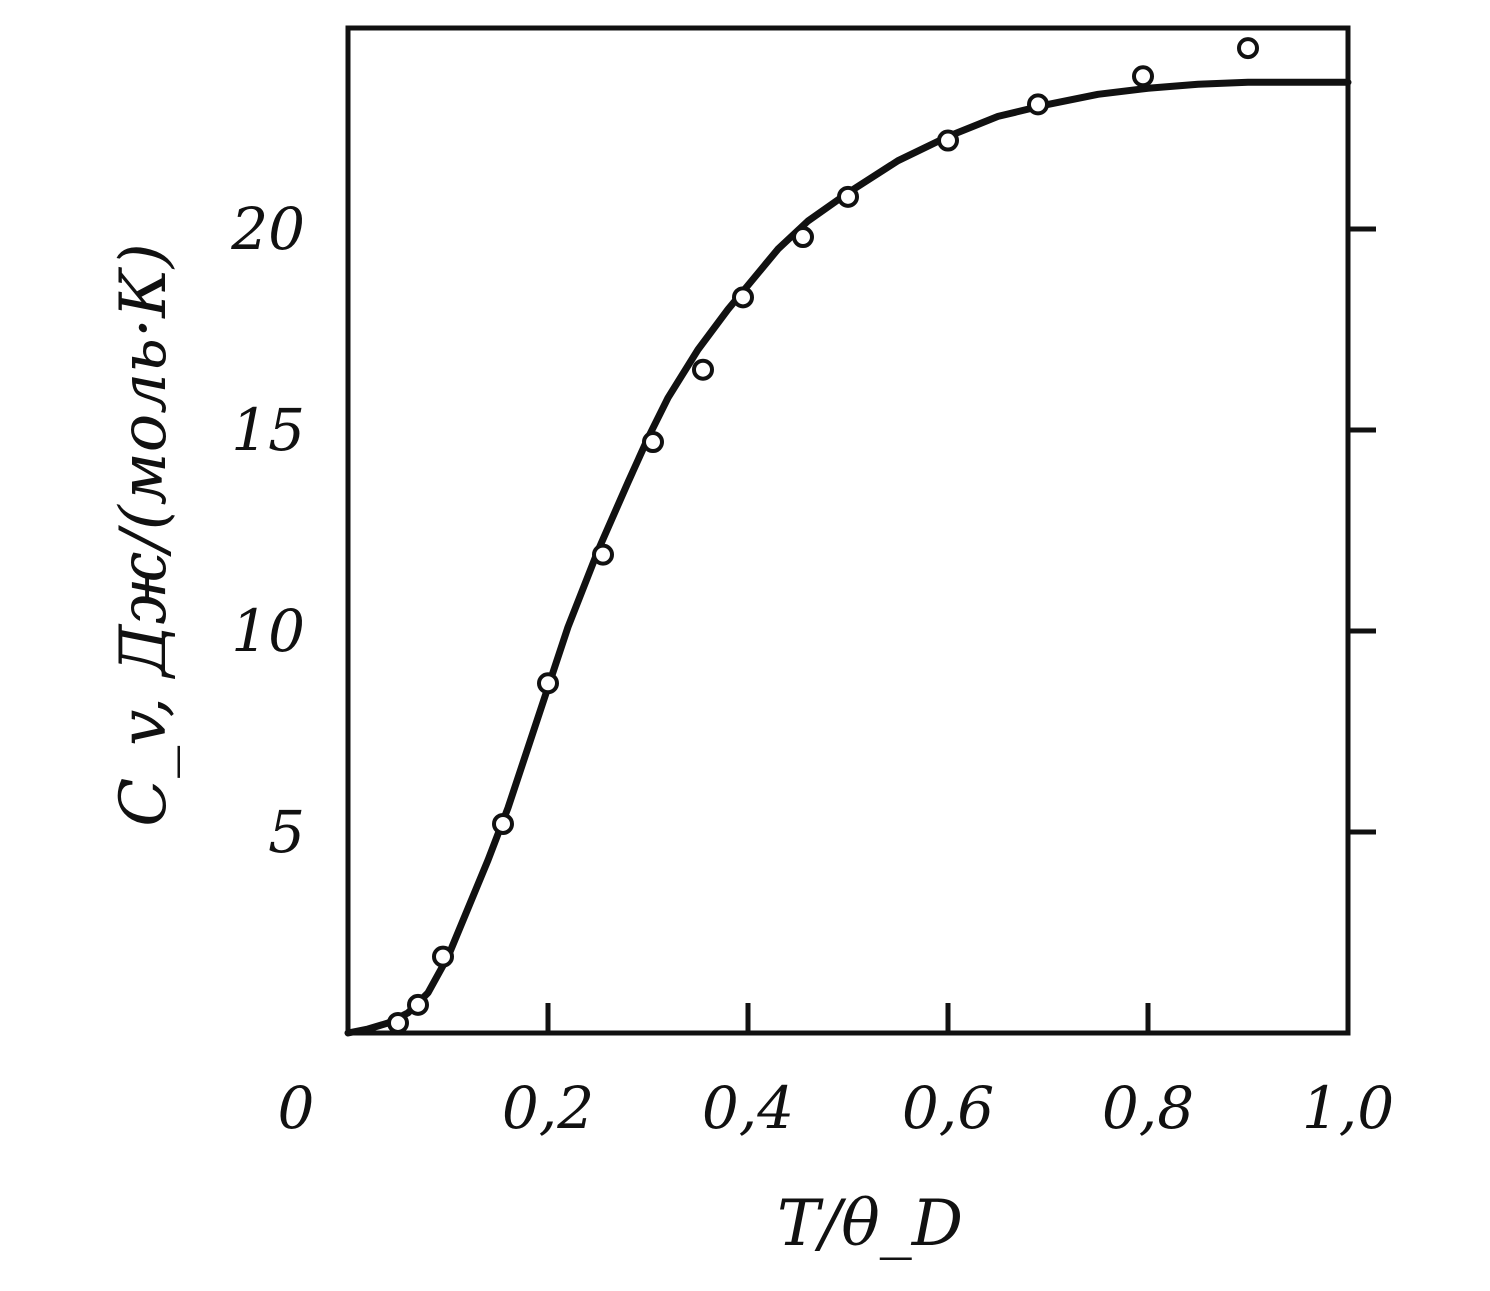 The width and height of the screenshot is (1490, 1291). Describe the element at coordinates (268, 430) in the screenshot. I see `y-tick-label-2: 15` at that location.